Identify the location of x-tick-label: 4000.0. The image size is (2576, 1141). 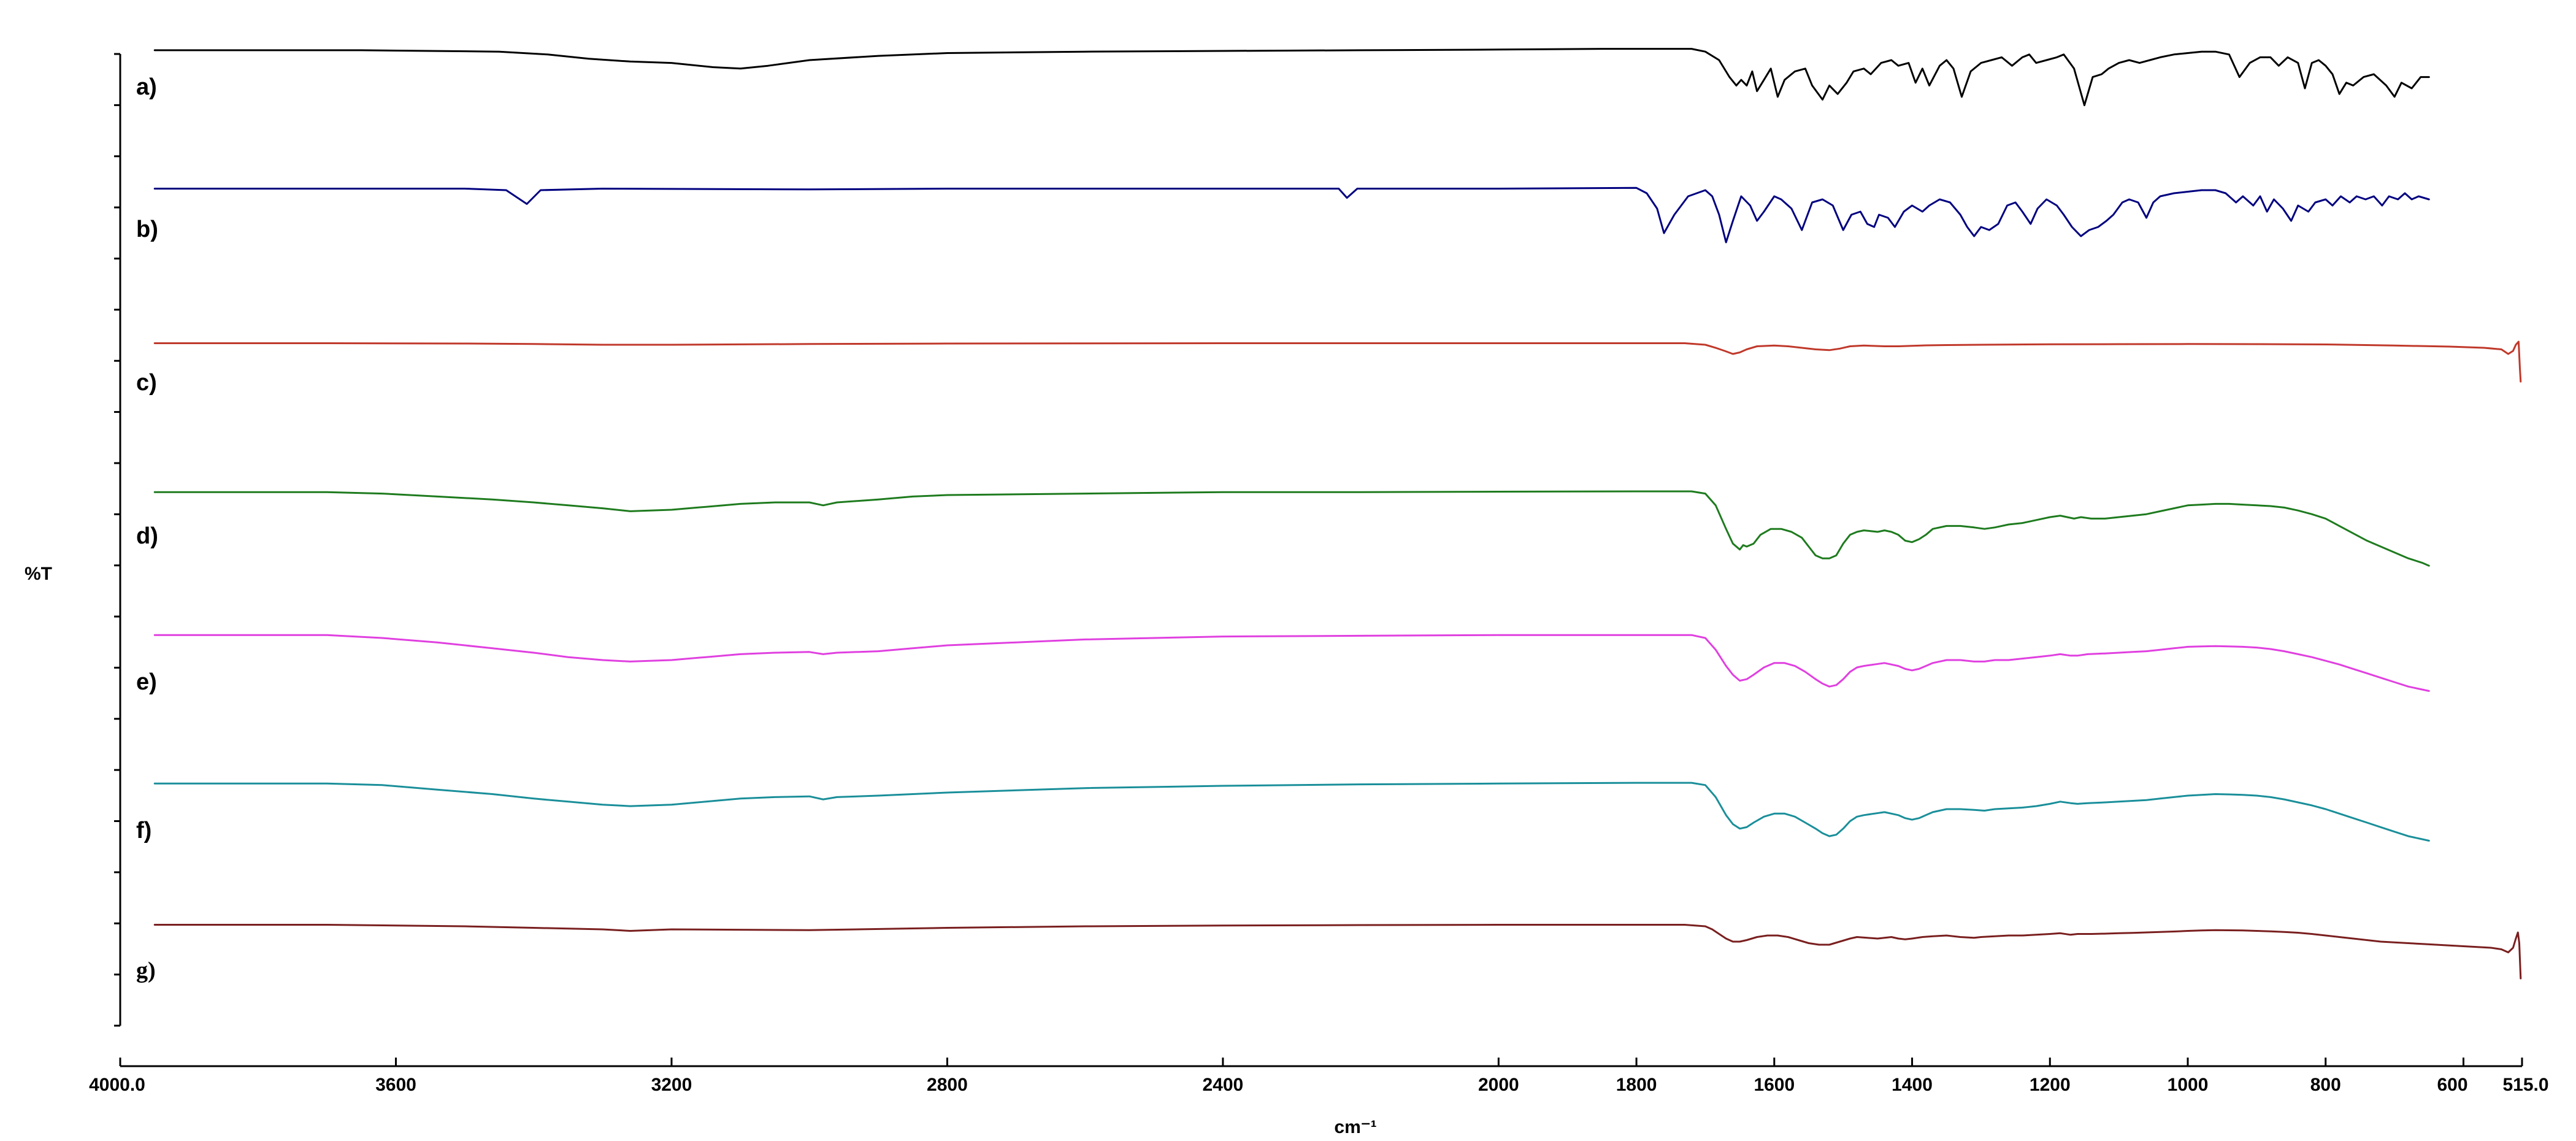
(117, 1085).